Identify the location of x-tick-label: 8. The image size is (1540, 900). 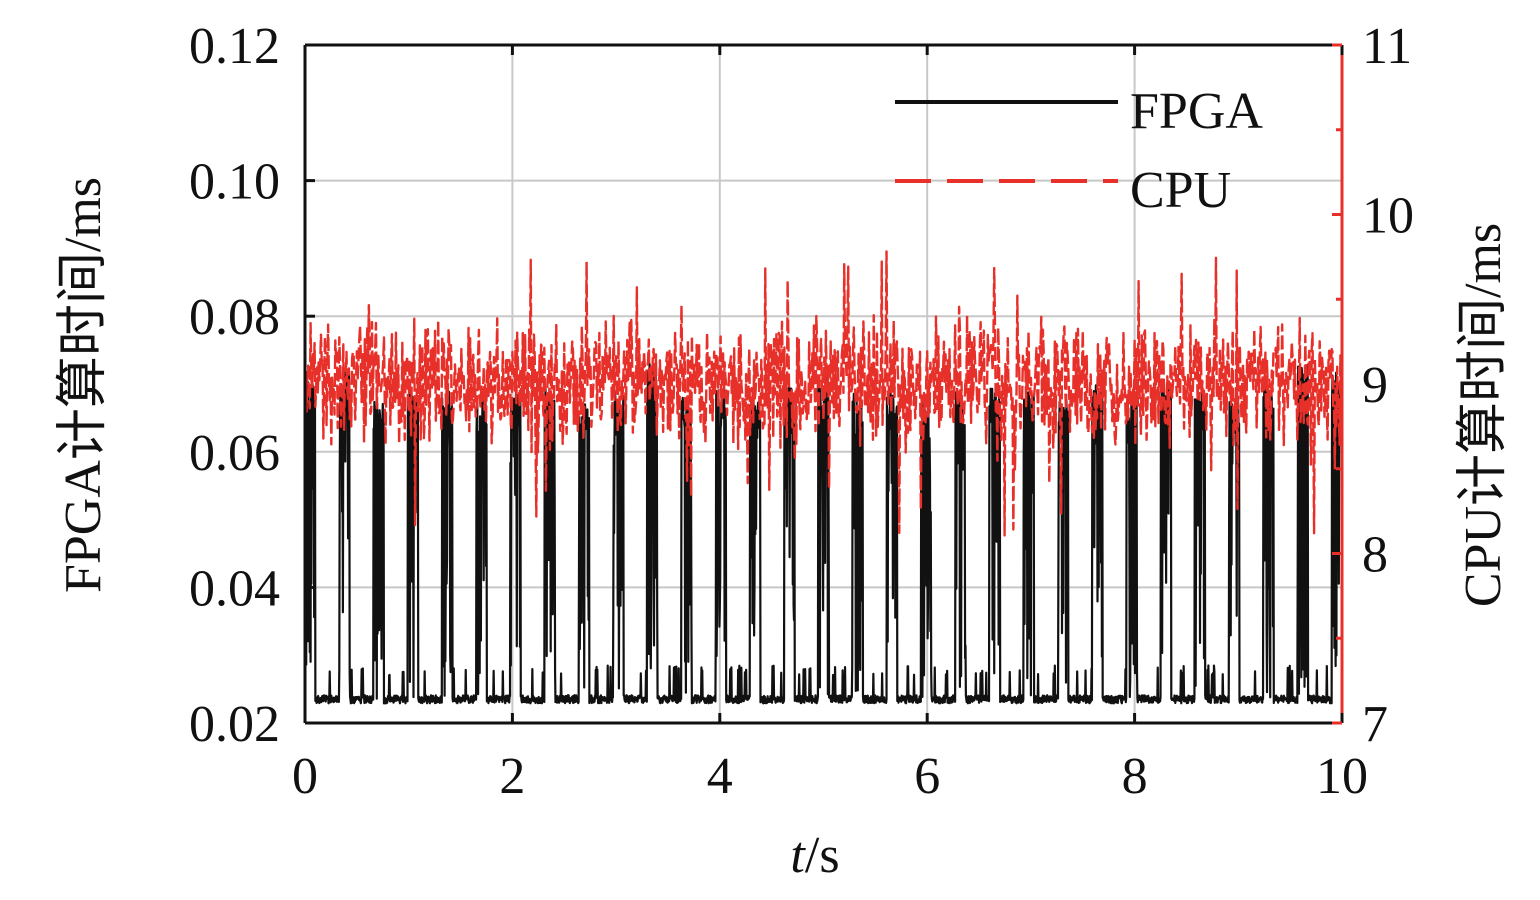
(1135, 776).